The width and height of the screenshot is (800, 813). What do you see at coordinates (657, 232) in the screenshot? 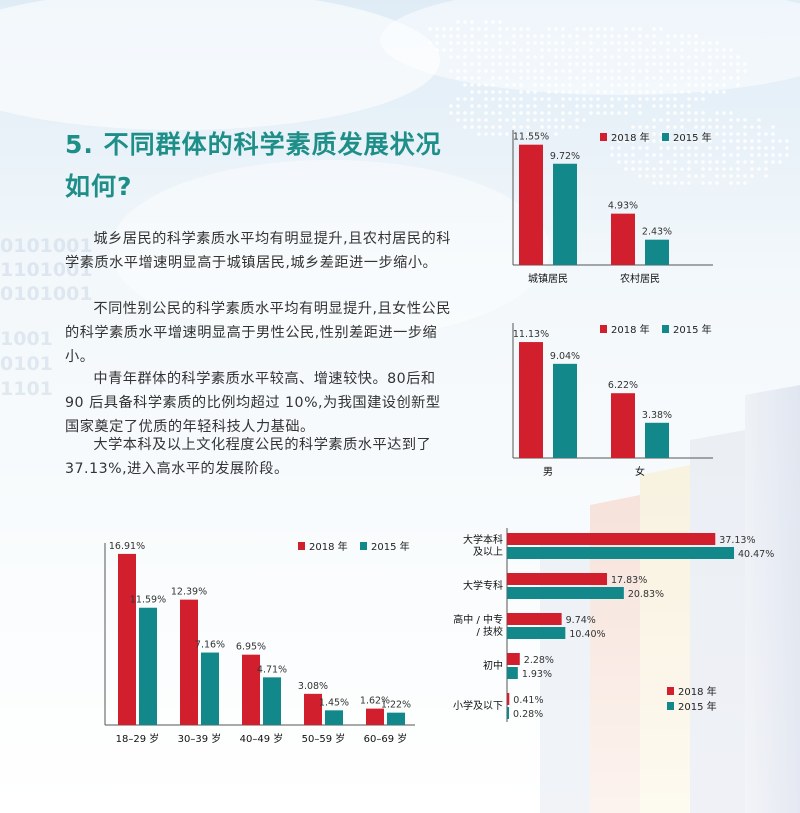
I see `data-label: 2.43%` at bounding box center [657, 232].